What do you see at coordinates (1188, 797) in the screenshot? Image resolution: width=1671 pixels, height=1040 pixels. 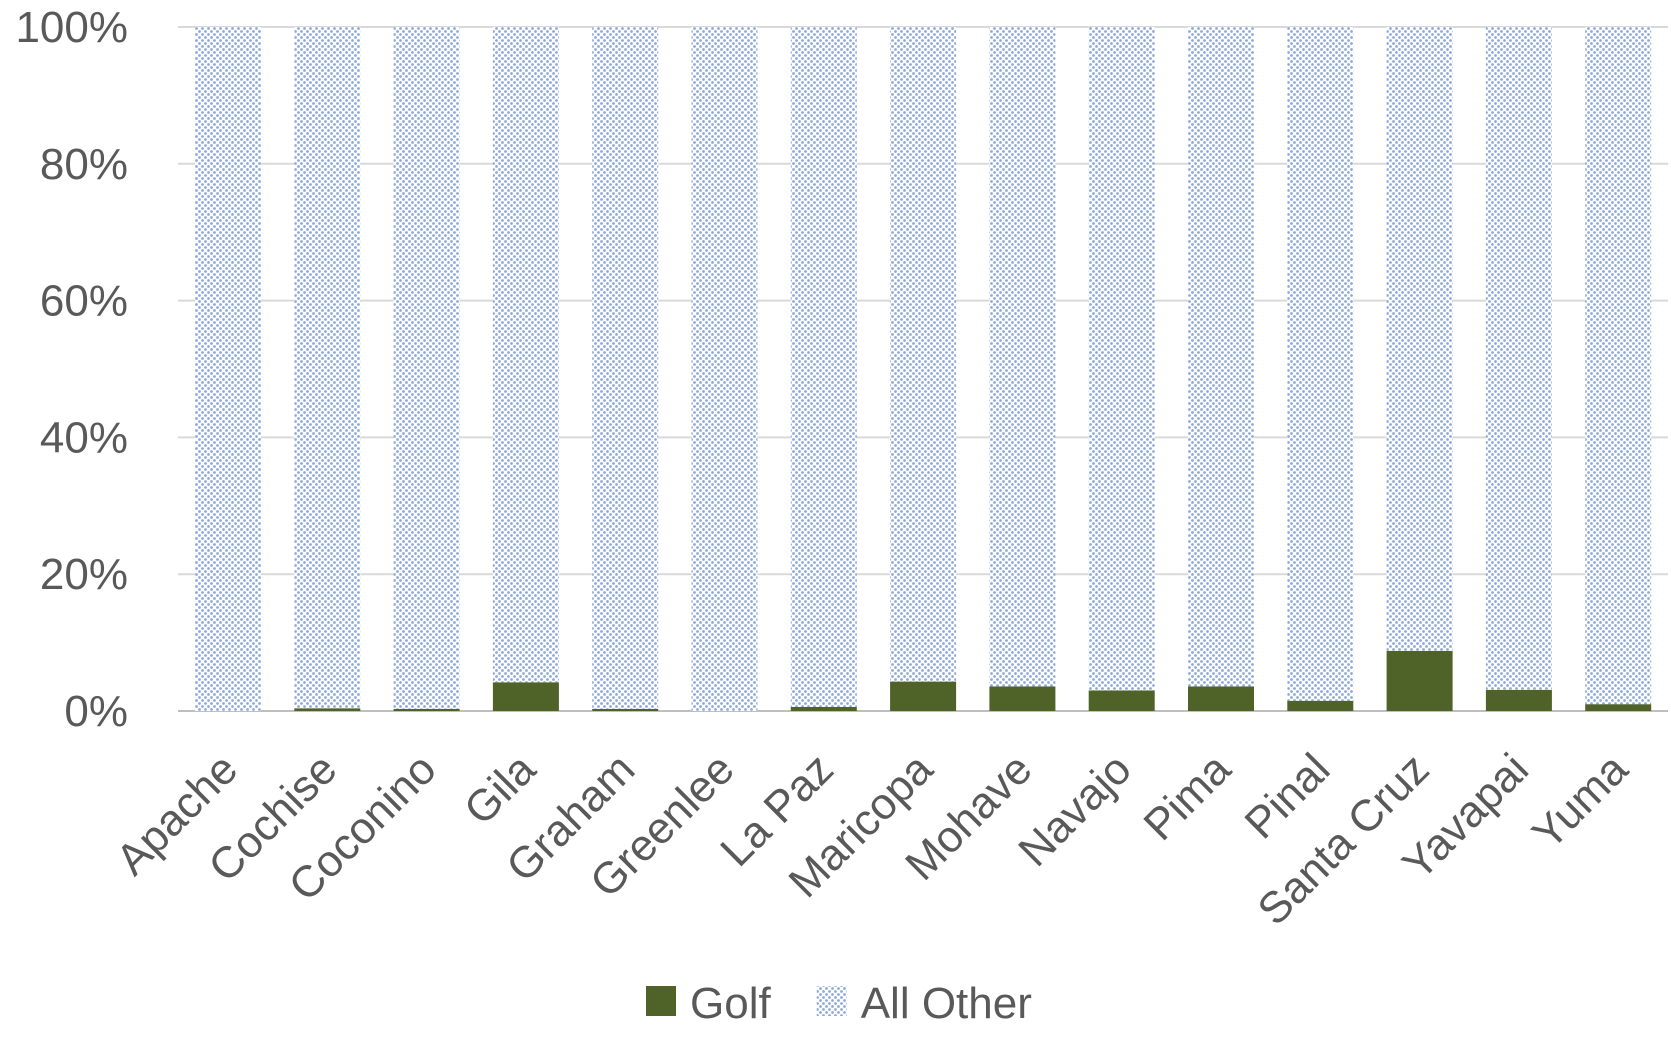 I see `x-category-label: Pima` at bounding box center [1188, 797].